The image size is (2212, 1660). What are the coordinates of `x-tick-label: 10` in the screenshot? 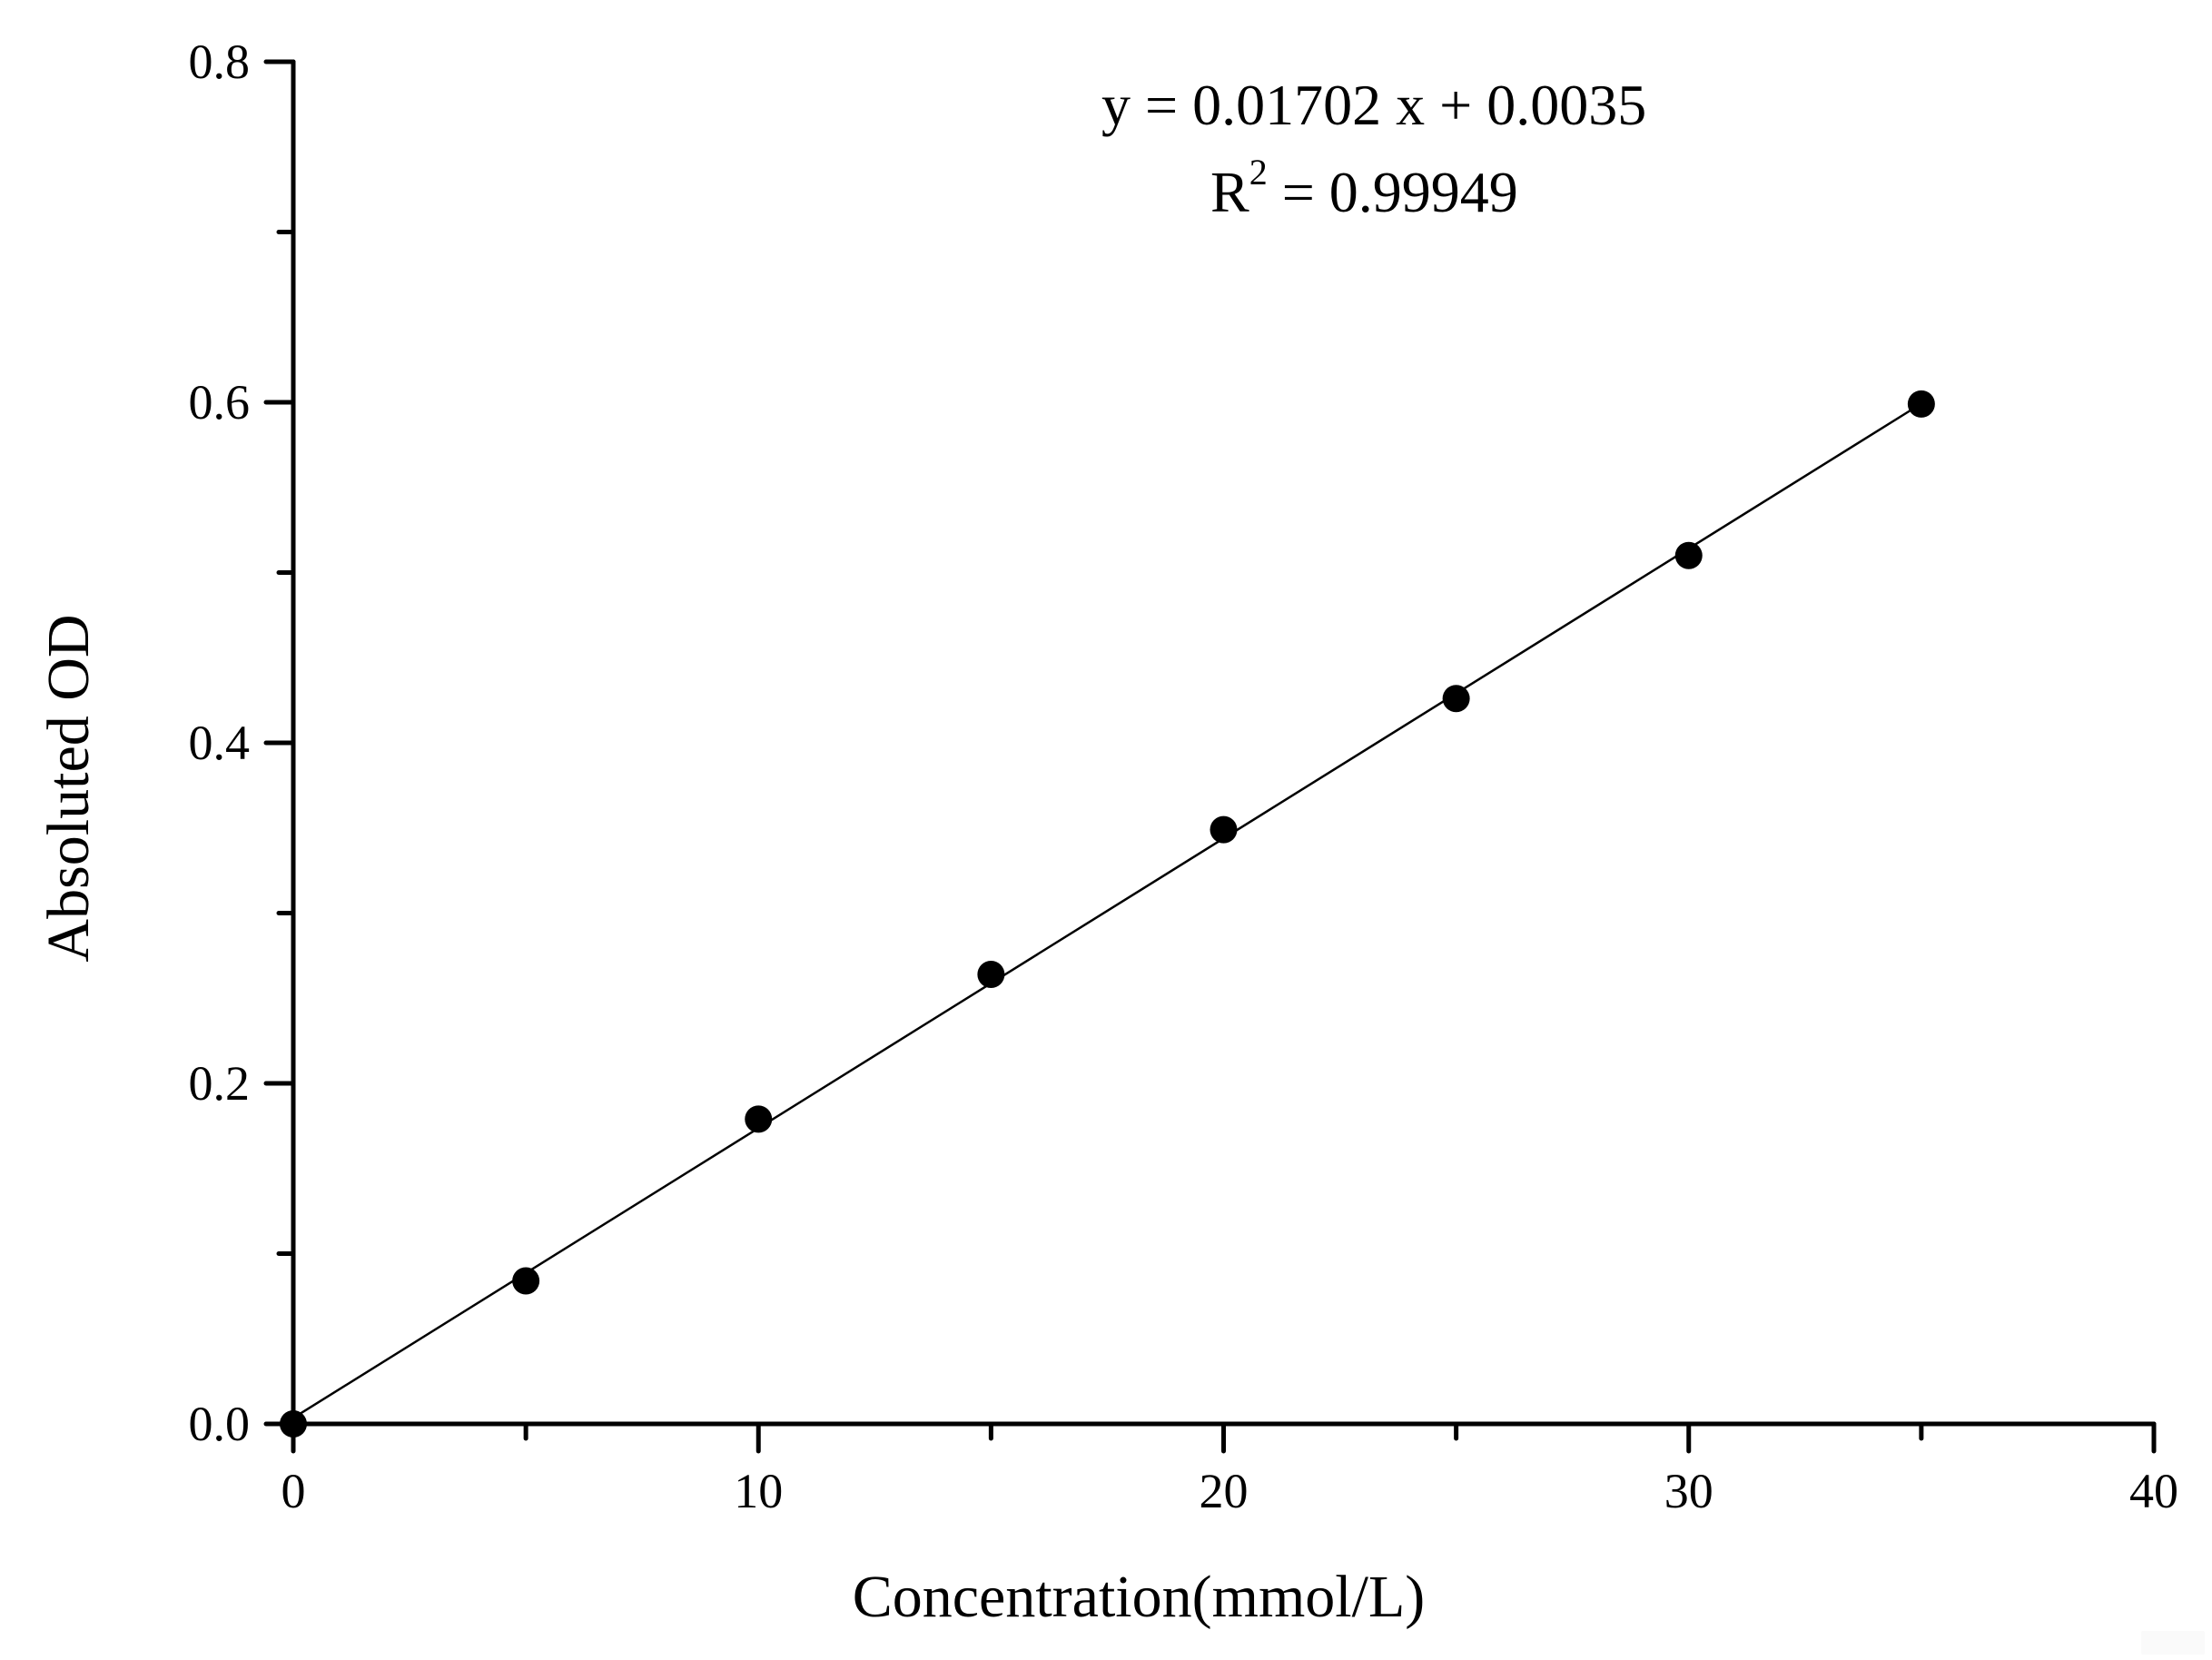 It's located at (759, 1491).